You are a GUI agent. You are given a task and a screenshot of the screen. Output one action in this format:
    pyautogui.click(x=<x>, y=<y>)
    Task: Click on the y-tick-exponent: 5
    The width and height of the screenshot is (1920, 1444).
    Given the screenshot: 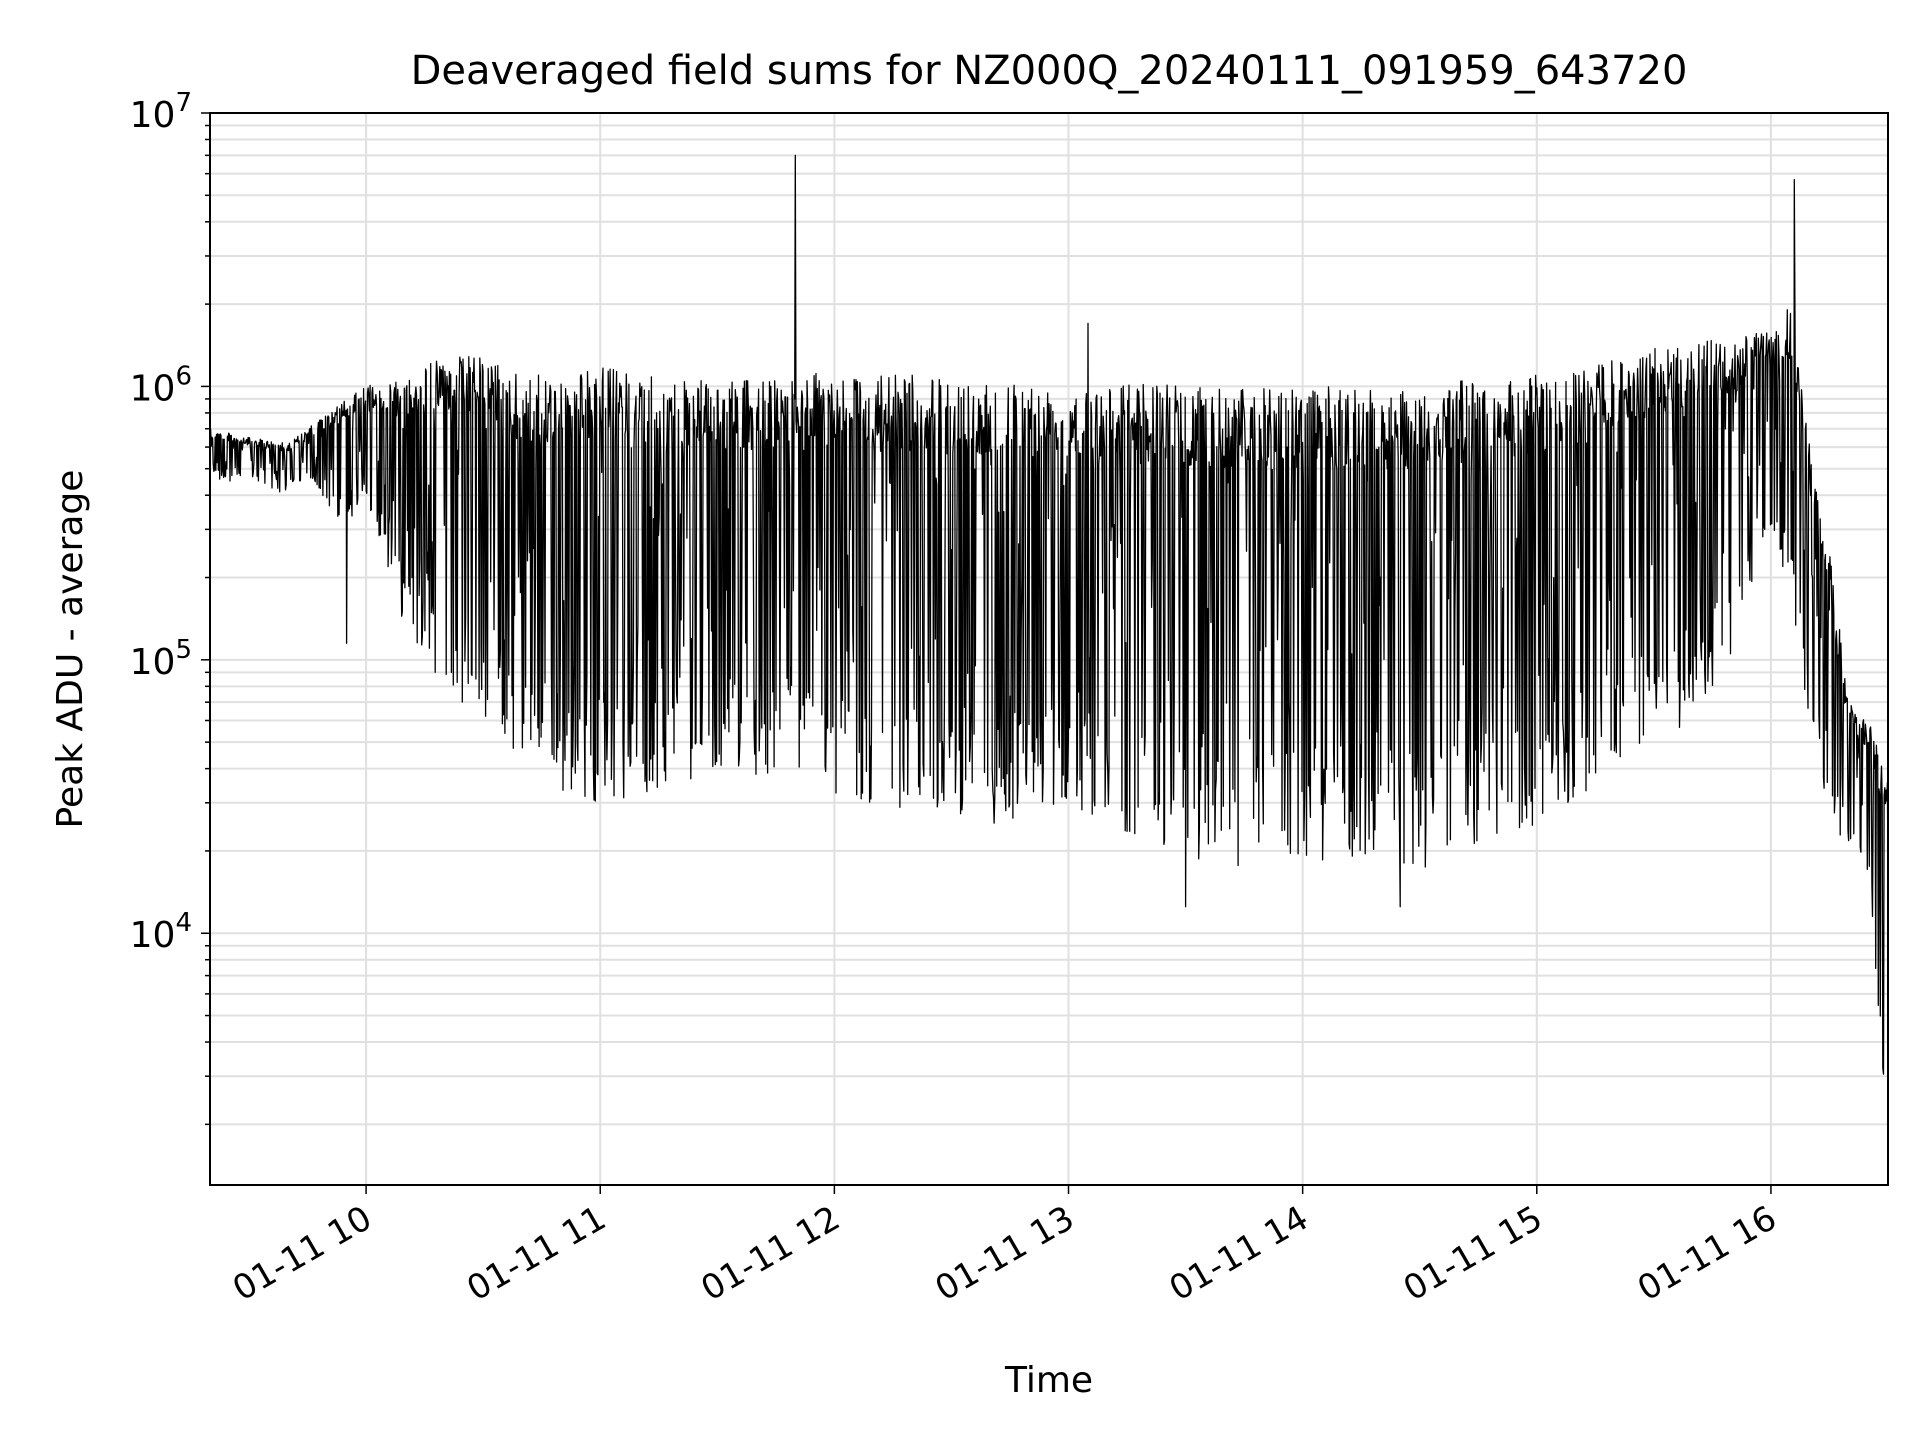 What is the action you would take?
    pyautogui.click(x=183, y=650)
    